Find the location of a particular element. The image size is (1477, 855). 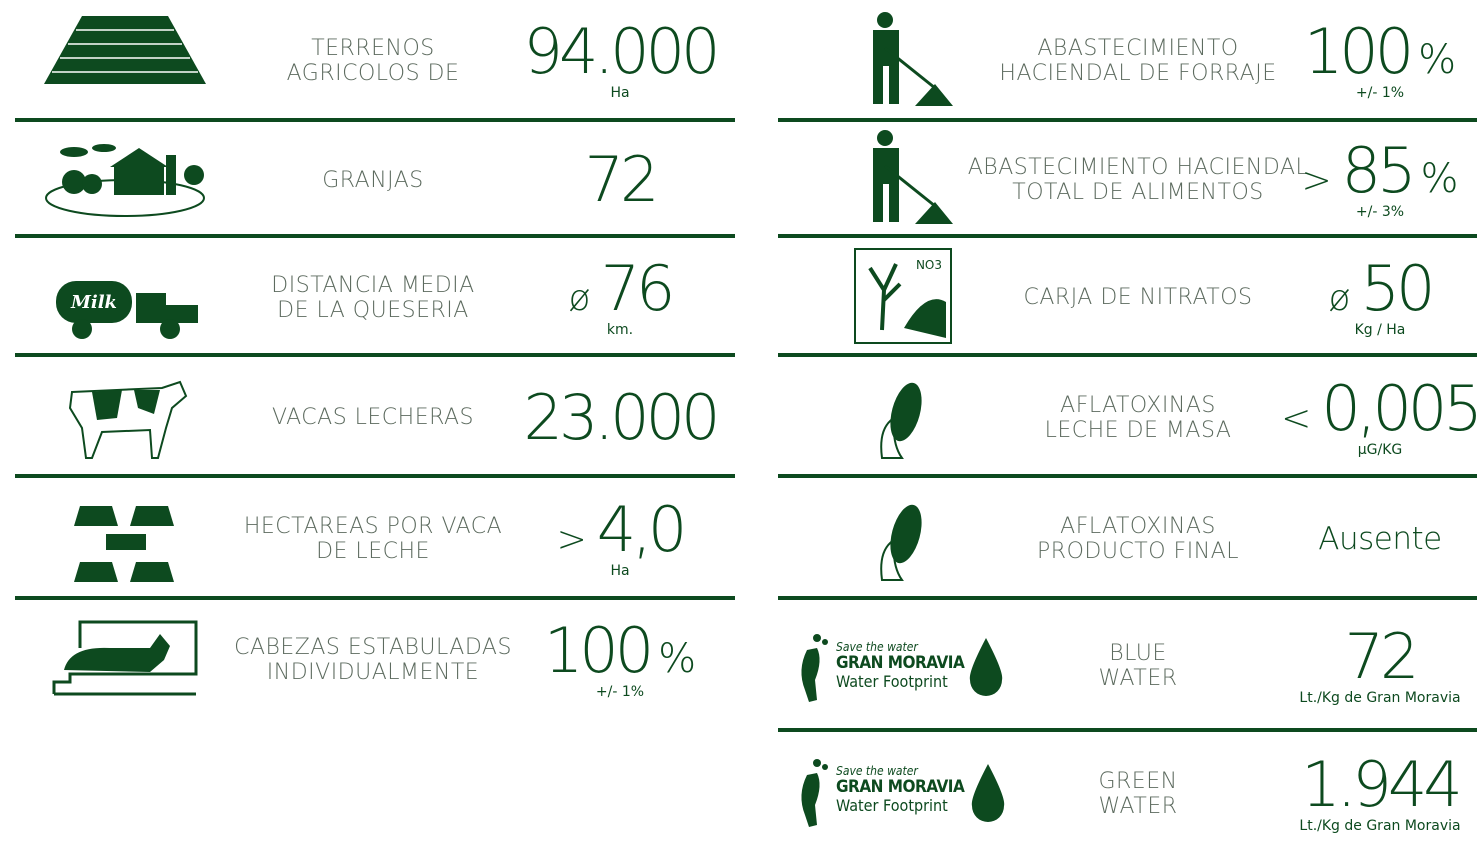

value-line: 94.000 is located at coordinates (622, 52).